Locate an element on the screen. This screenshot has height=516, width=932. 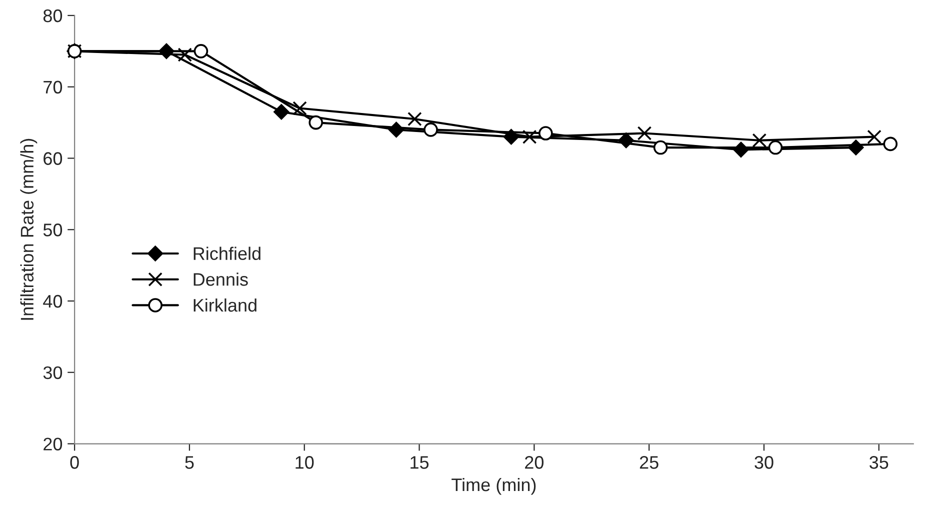
x-tick-label: 5 is located at coordinates (189, 462).